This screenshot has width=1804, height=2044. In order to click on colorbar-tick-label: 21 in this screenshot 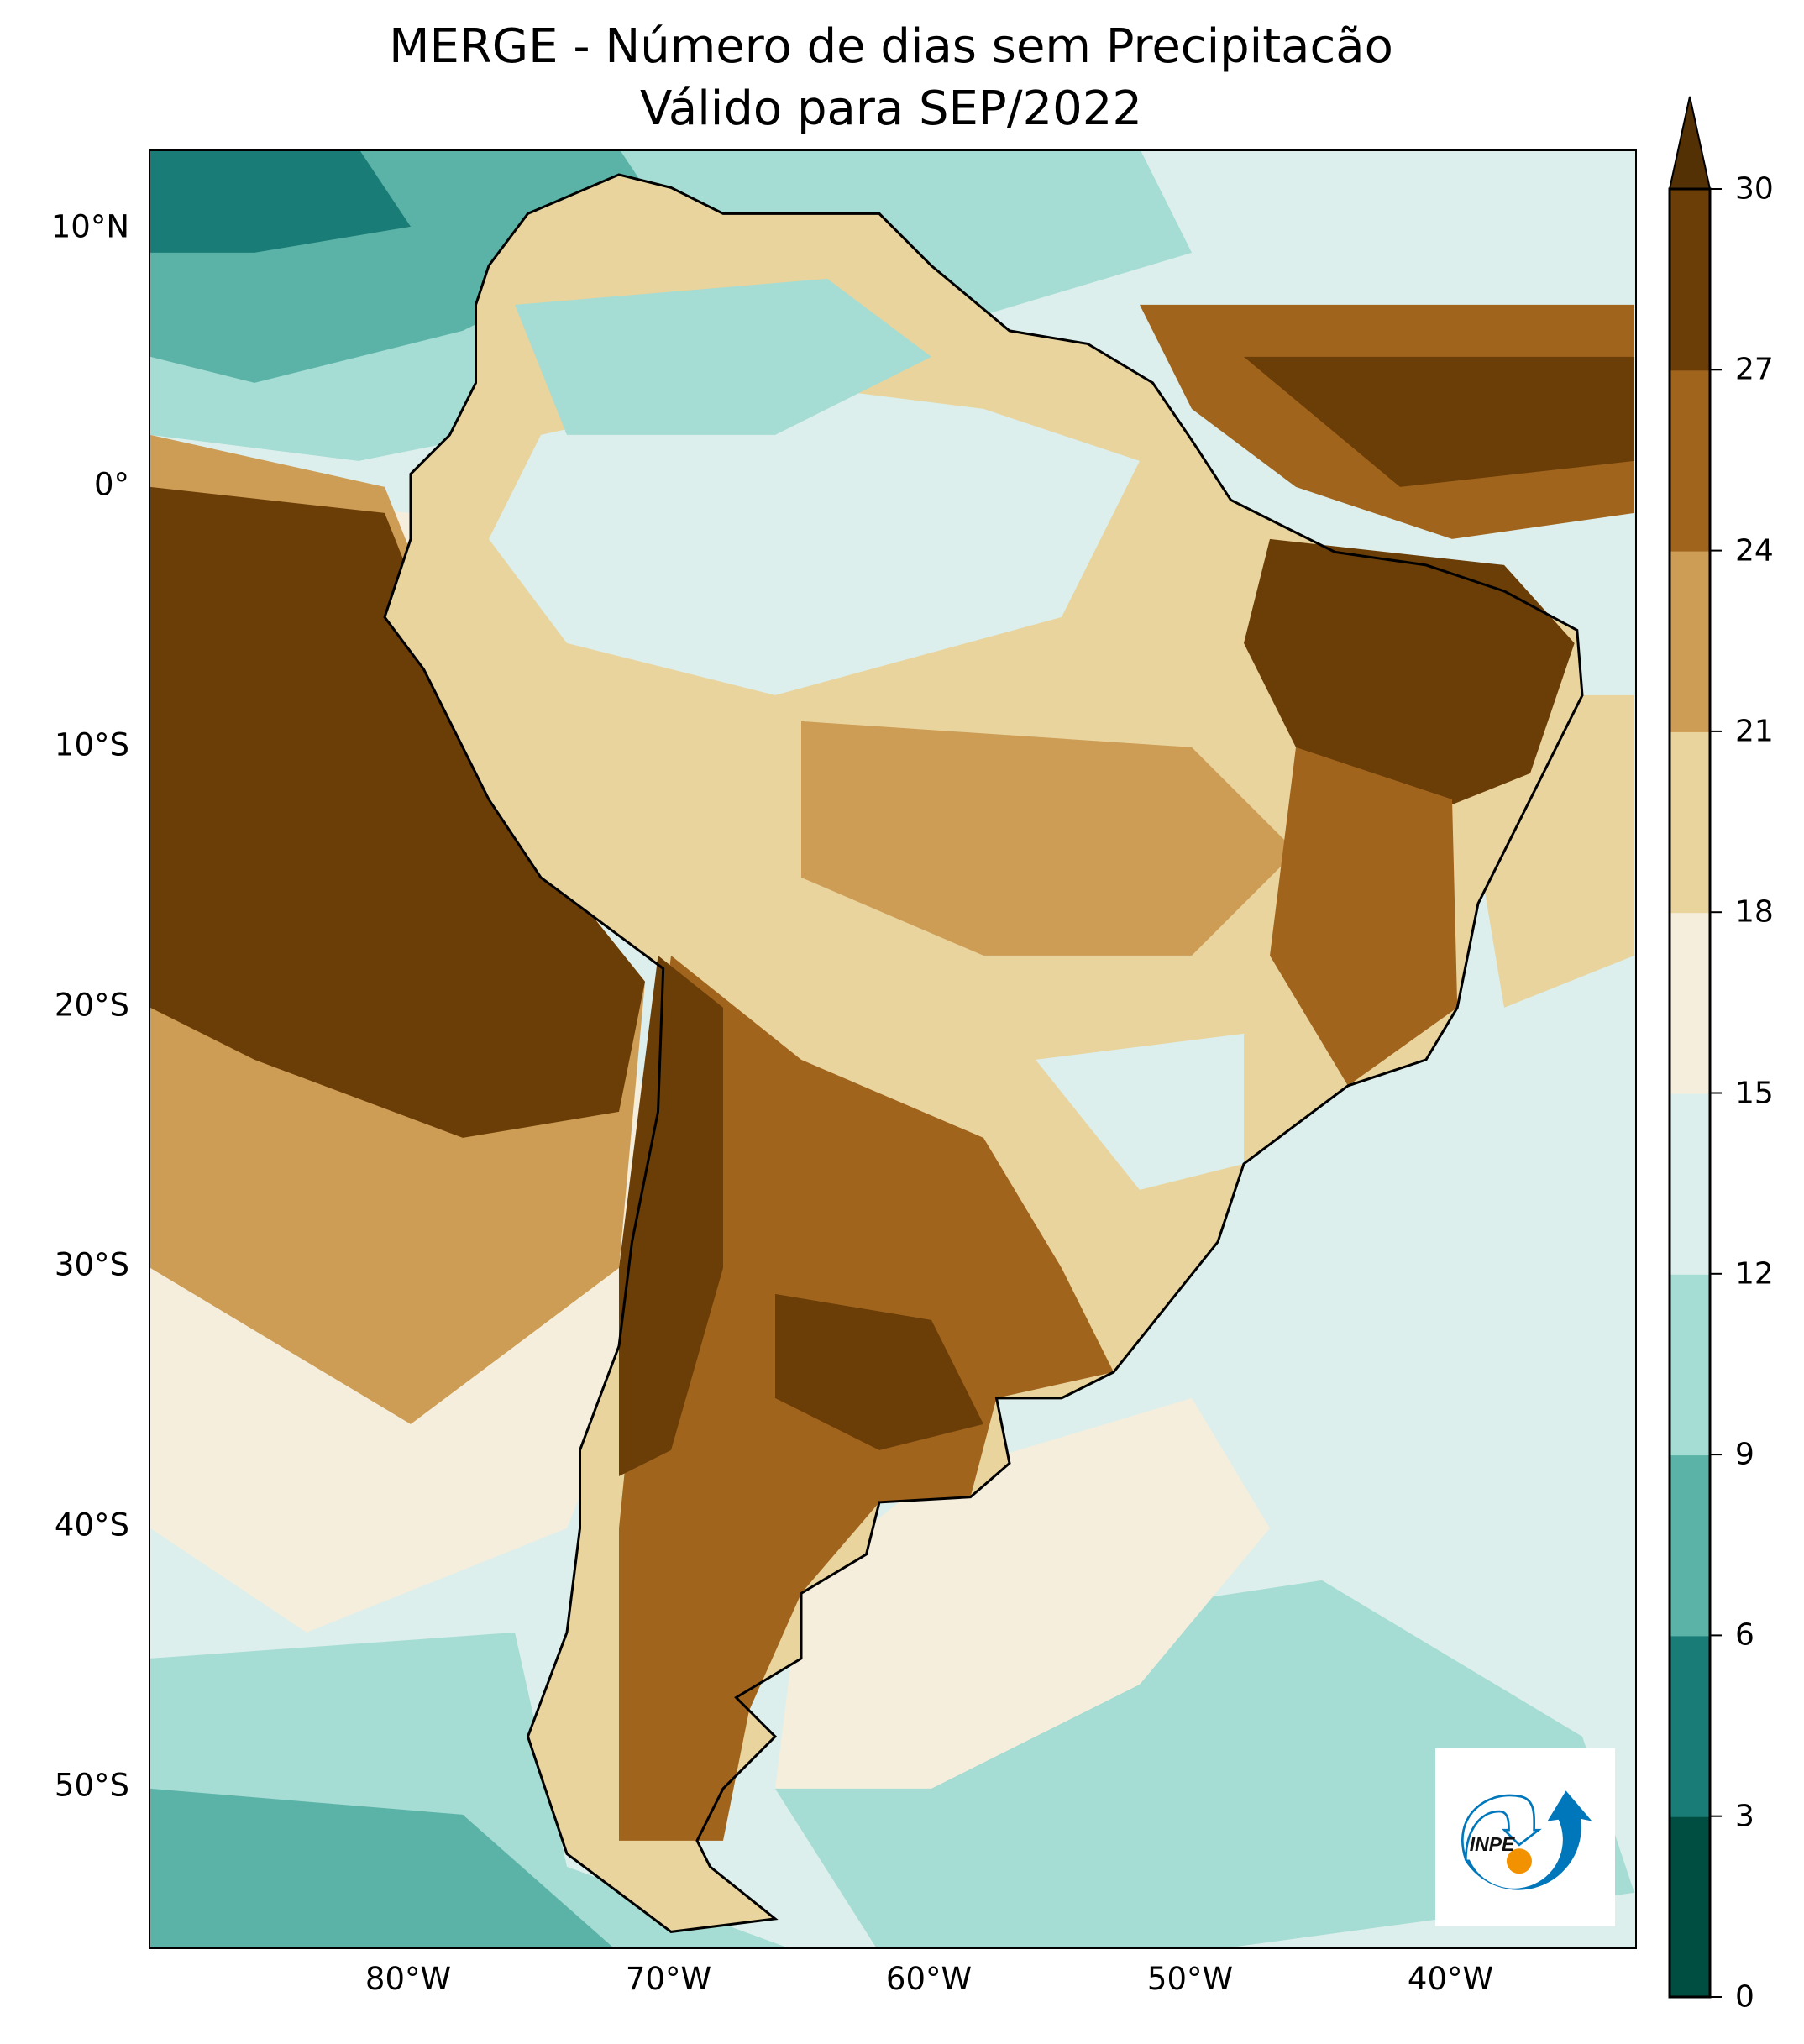, I will do `click(1754, 731)`.